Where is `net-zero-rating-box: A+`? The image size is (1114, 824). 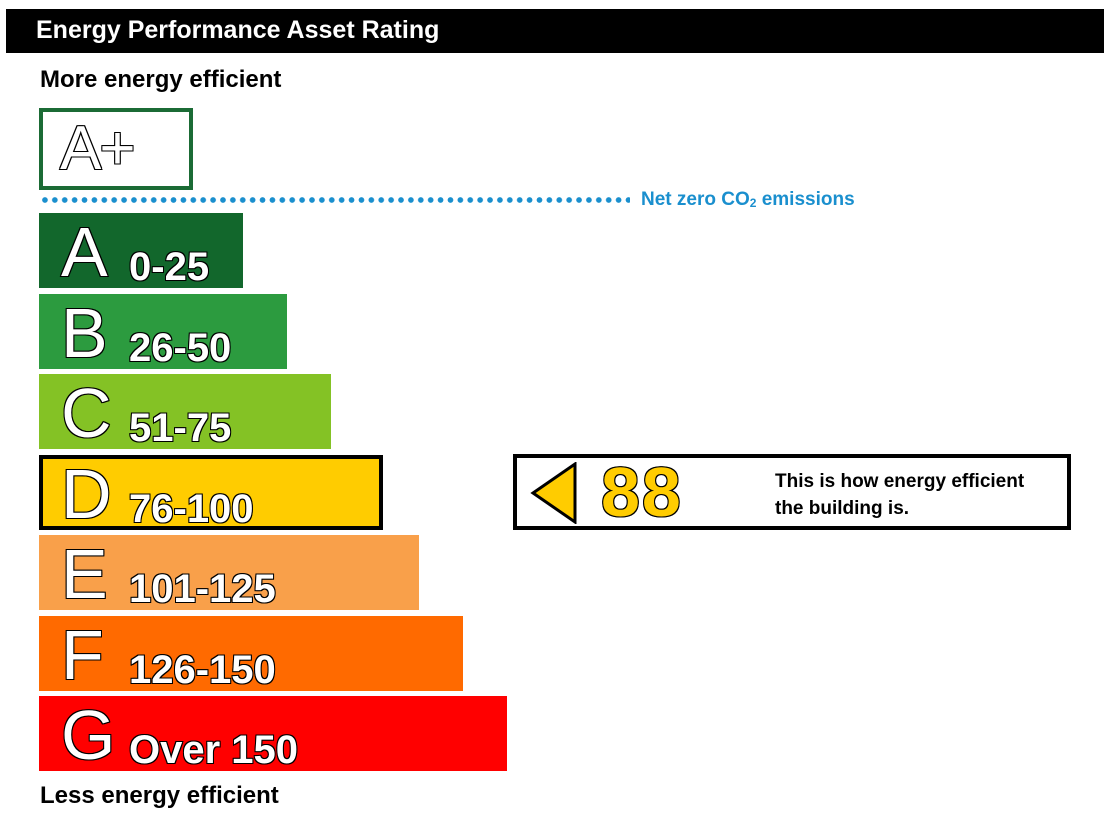
net-zero-rating-box: A+ is located at coordinates (116, 149).